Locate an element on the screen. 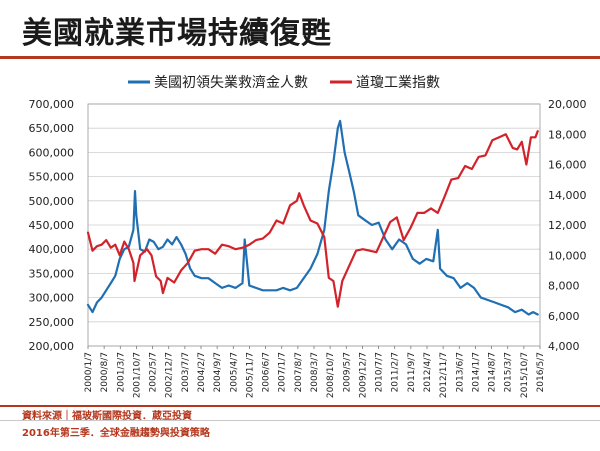  x-tick-label: 2014/1/7 is located at coordinates (476, 372).